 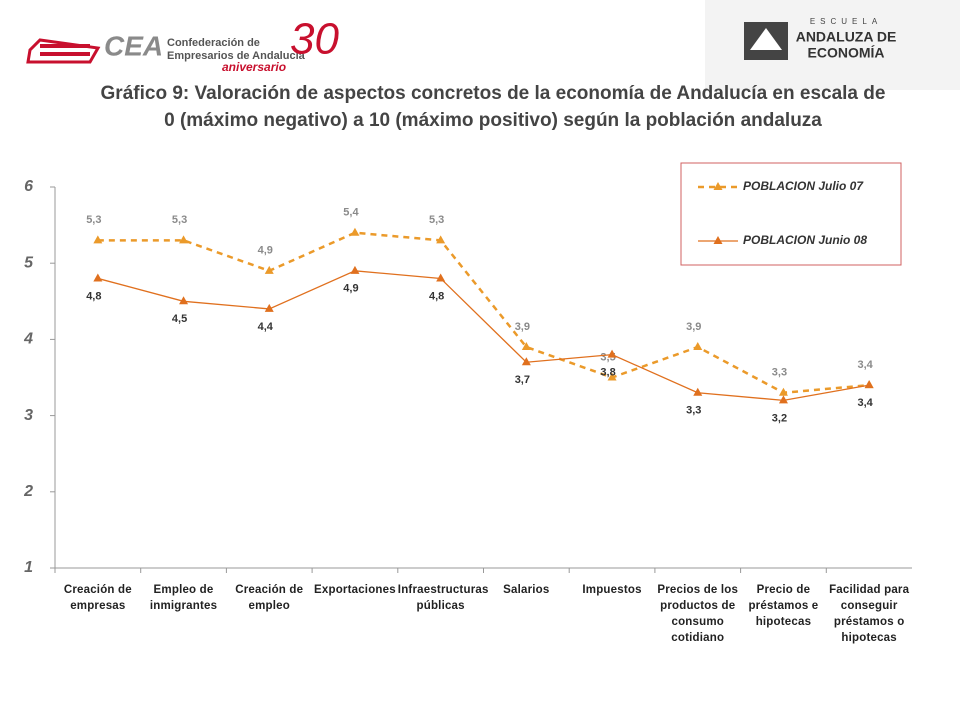 I want to click on y-tick-label: 1, so click(x=28, y=567).